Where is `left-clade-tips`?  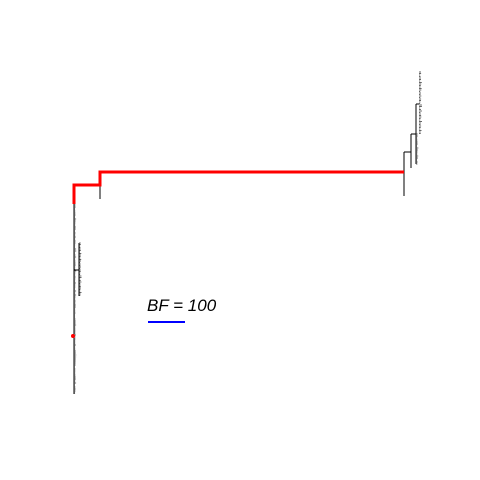
left-clade-tips is located at coordinates (78, 299).